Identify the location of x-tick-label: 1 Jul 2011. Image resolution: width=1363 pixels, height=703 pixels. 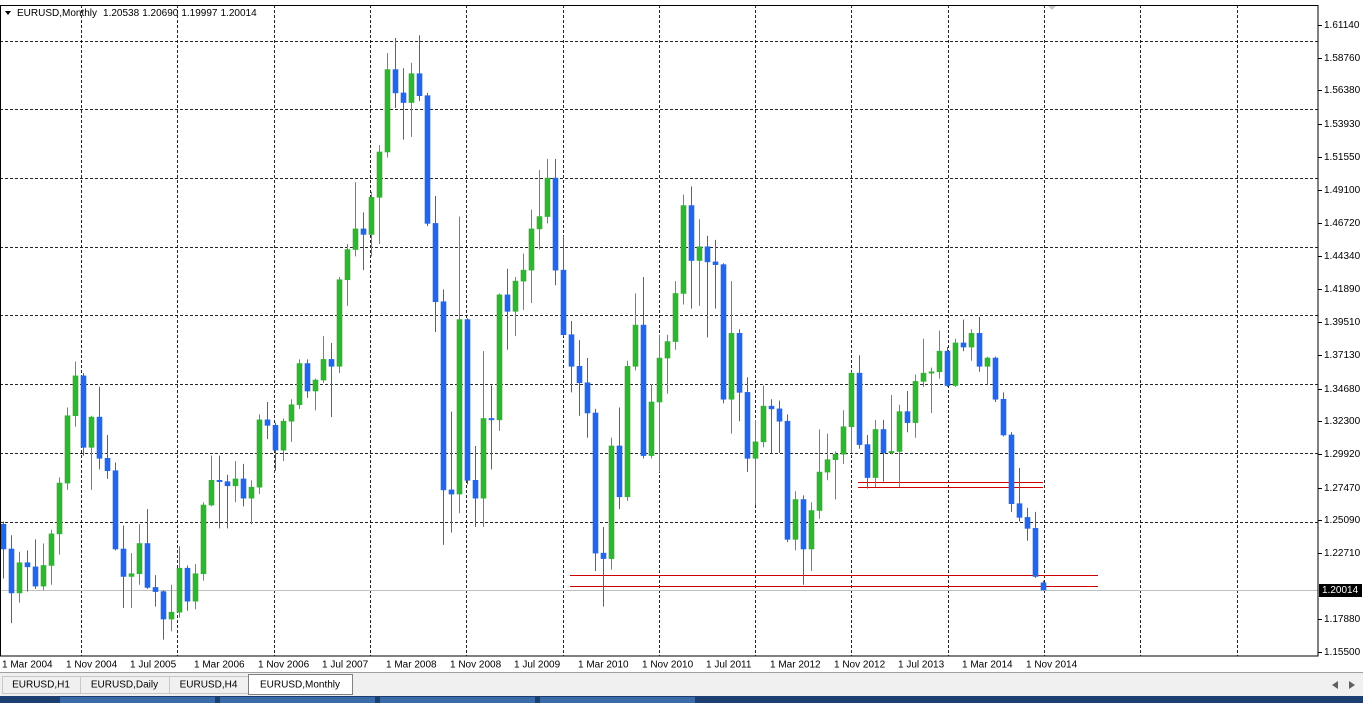
(729, 665).